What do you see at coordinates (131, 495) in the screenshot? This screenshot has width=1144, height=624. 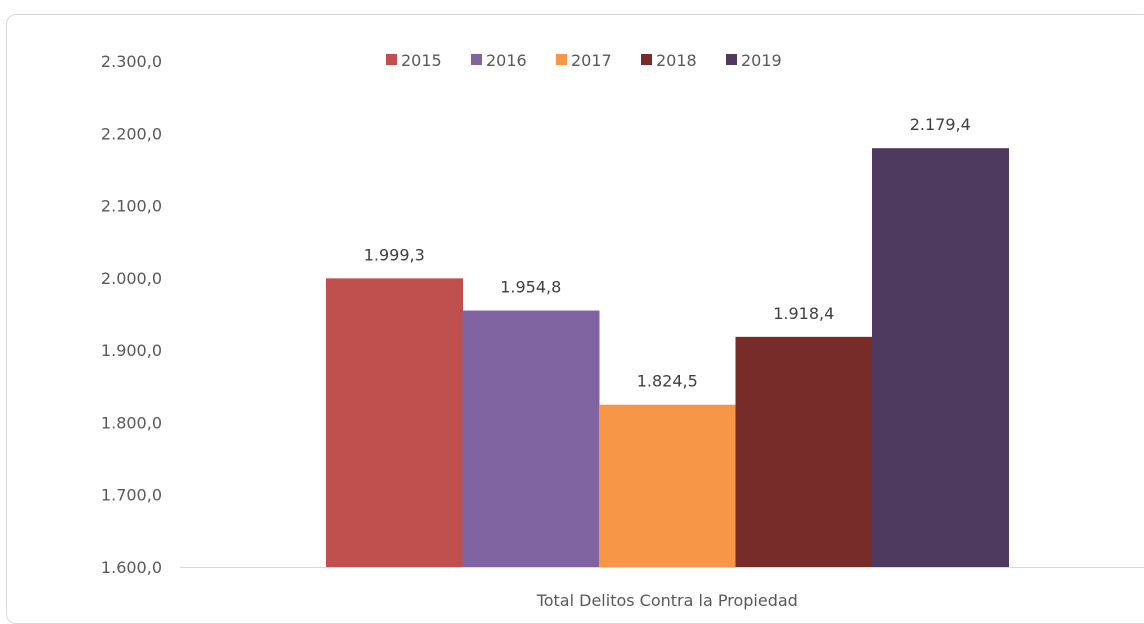 I see `y-tick-label: 1.700,0` at bounding box center [131, 495].